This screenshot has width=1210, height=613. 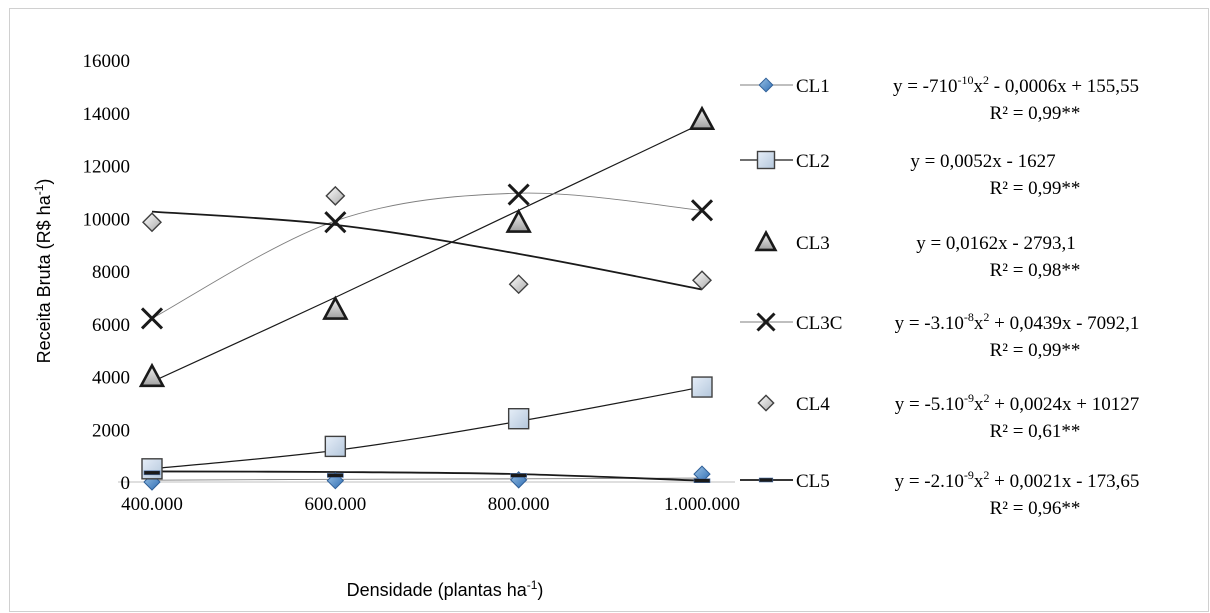 What do you see at coordinates (766, 403) in the screenshot?
I see `legend-marker-cl4` at bounding box center [766, 403].